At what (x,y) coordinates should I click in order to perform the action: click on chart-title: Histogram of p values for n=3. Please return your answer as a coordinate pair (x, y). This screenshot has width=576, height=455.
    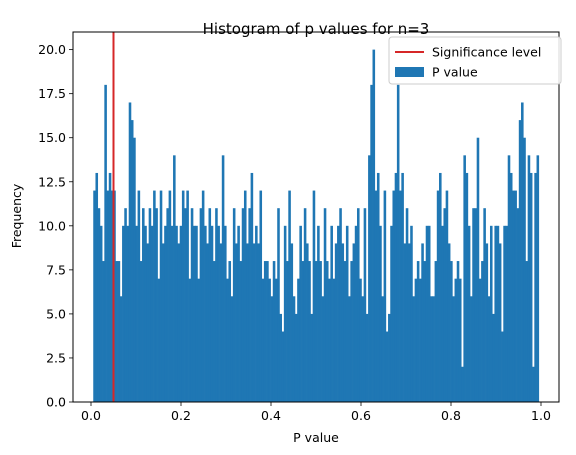
    Looking at the image, I should click on (316, 29).